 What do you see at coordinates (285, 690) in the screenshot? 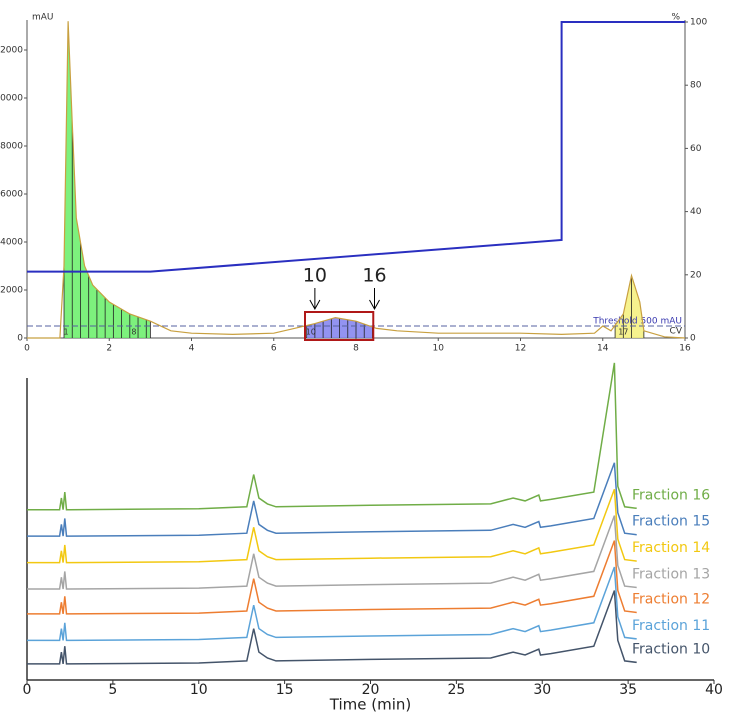
I see `x-tick-label: 15` at bounding box center [285, 690].